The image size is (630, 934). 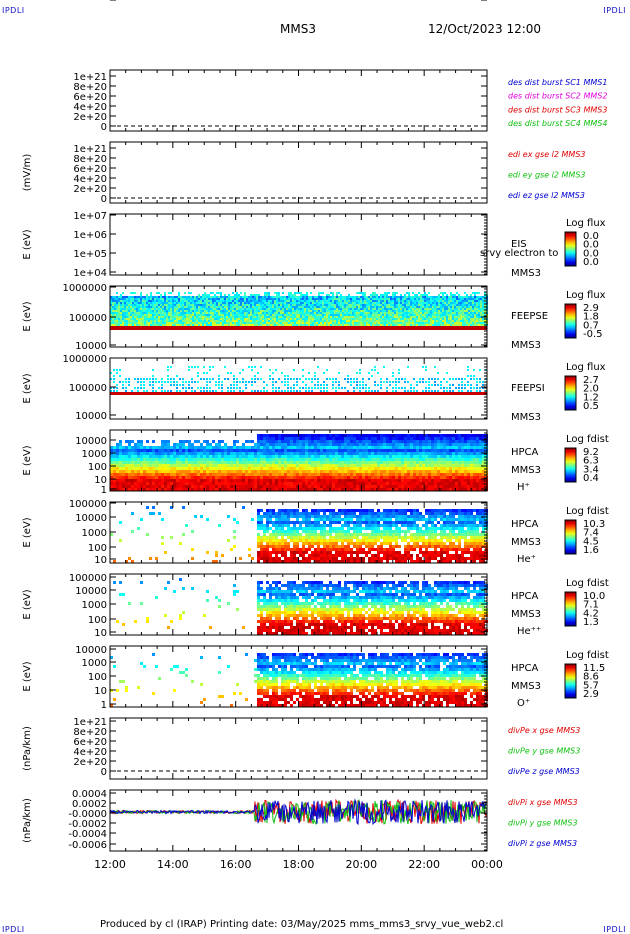 I want to click on colorbar, so click(x=570, y=249).